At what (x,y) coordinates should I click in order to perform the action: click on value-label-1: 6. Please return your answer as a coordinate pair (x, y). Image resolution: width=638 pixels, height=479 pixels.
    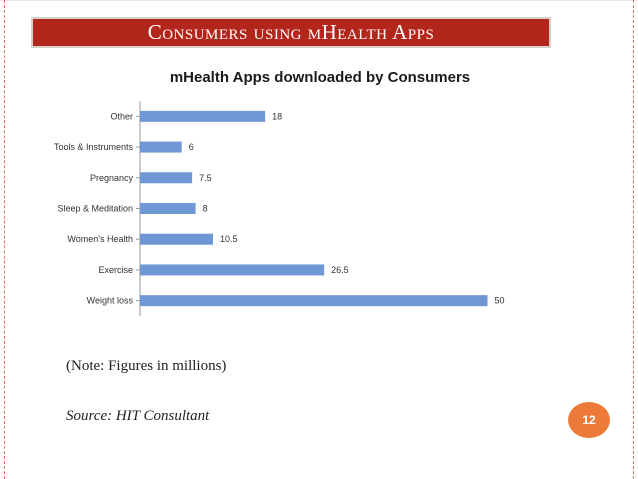
    Looking at the image, I should click on (191, 147).